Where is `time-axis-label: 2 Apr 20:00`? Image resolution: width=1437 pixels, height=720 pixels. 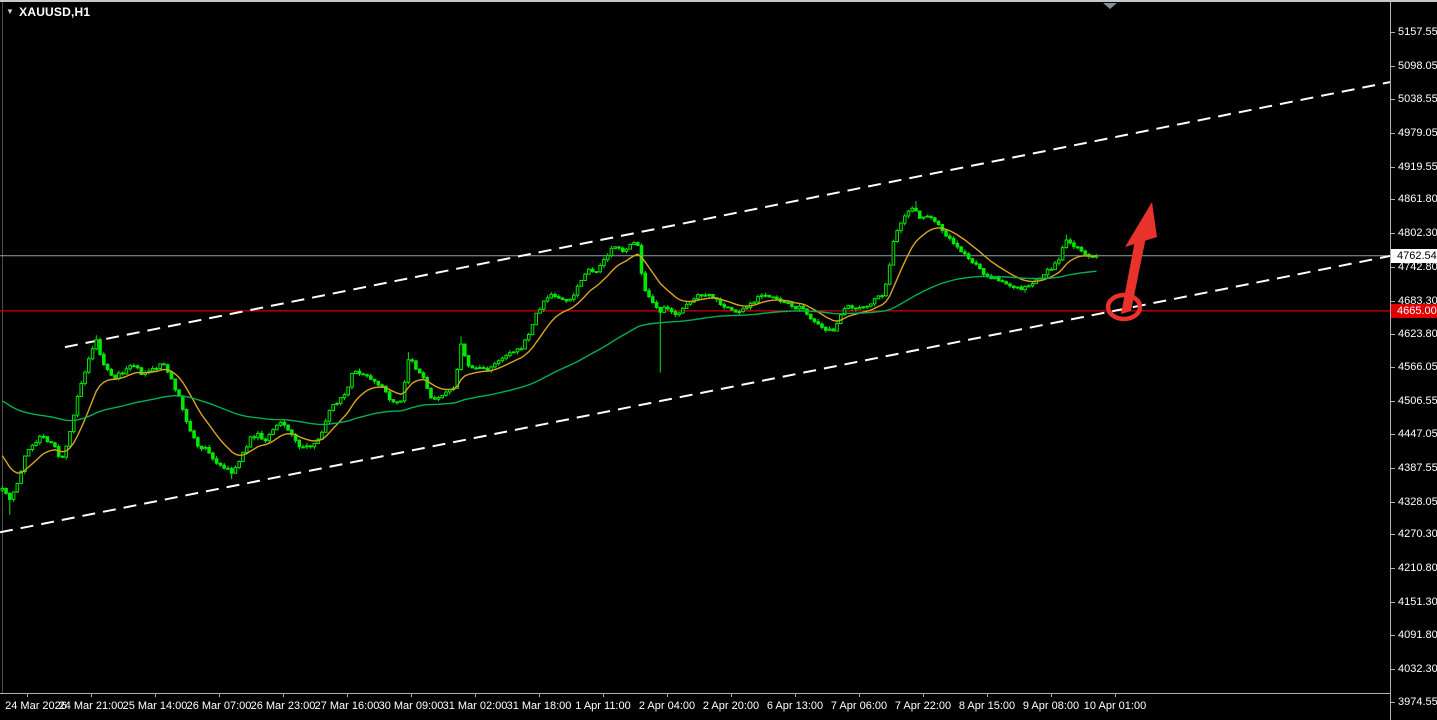 time-axis-label: 2 Apr 20:00 is located at coordinates (731, 706).